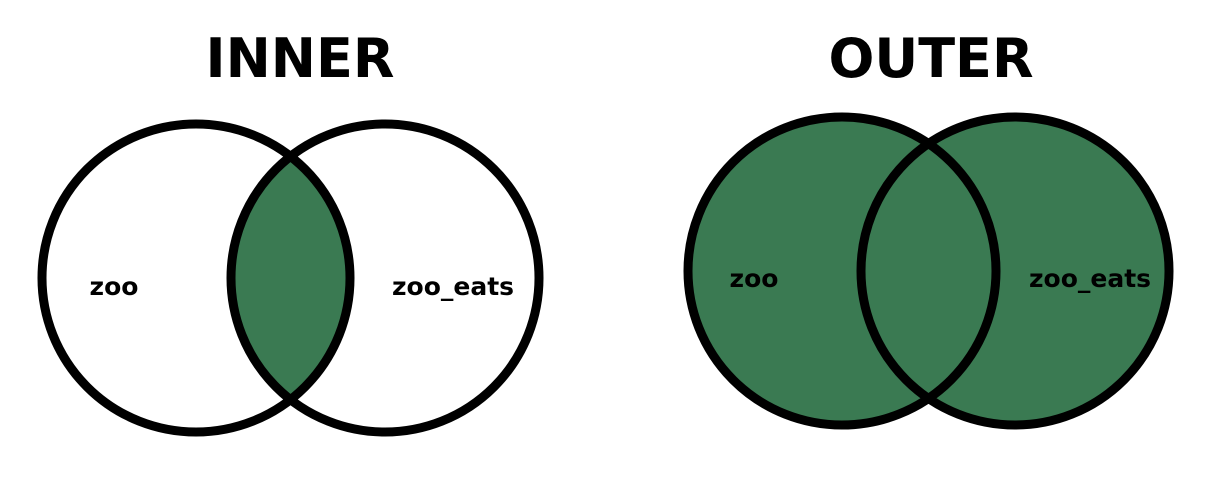 This screenshot has width=1216, height=478. I want to click on inner-intersection-fill, so click(290, 278).